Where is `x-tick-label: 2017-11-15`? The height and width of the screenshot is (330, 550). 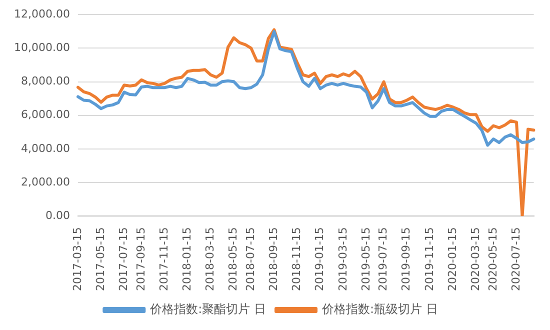
x-tick-label: 2017-11-15 is located at coordinates (163, 259).